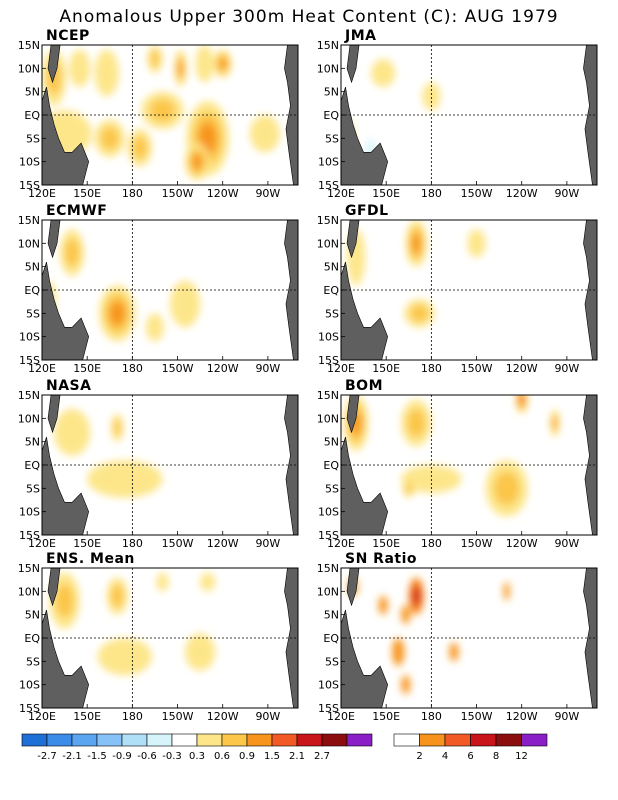 This screenshot has width=618, height=800. Describe the element at coordinates (419, 756) in the screenshot. I see `colorbar-label: 2` at that location.